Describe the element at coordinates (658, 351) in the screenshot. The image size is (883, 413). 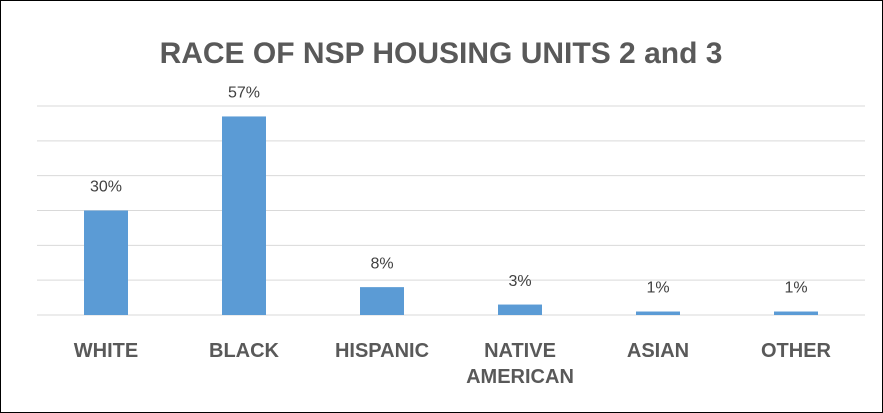
I see `x-tick-label: ASIAN` at that location.